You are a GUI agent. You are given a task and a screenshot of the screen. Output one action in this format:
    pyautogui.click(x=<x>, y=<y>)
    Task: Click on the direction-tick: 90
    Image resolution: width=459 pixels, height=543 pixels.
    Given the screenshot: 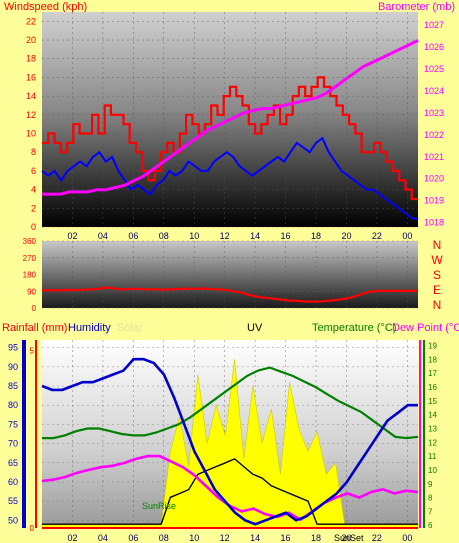 What is the action you would take?
    pyautogui.click(x=31, y=291)
    